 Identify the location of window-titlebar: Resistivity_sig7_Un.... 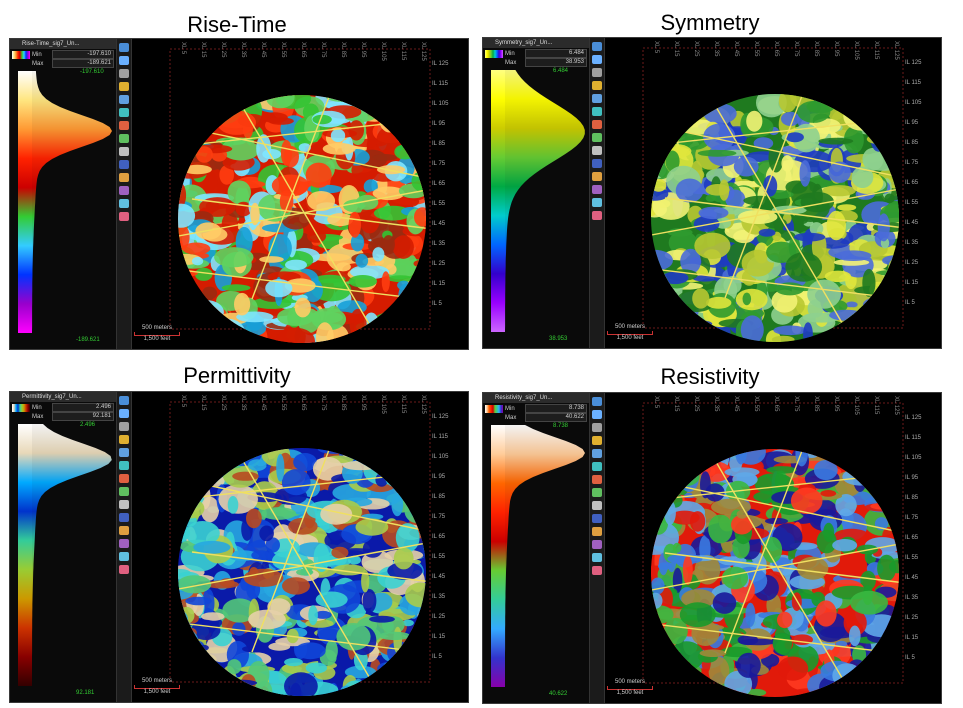
(536, 398).